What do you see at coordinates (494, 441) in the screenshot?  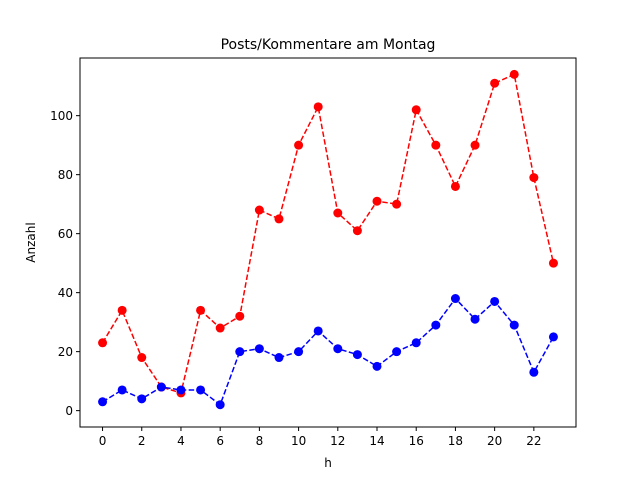 I see `x-tick-label: 20` at bounding box center [494, 441].